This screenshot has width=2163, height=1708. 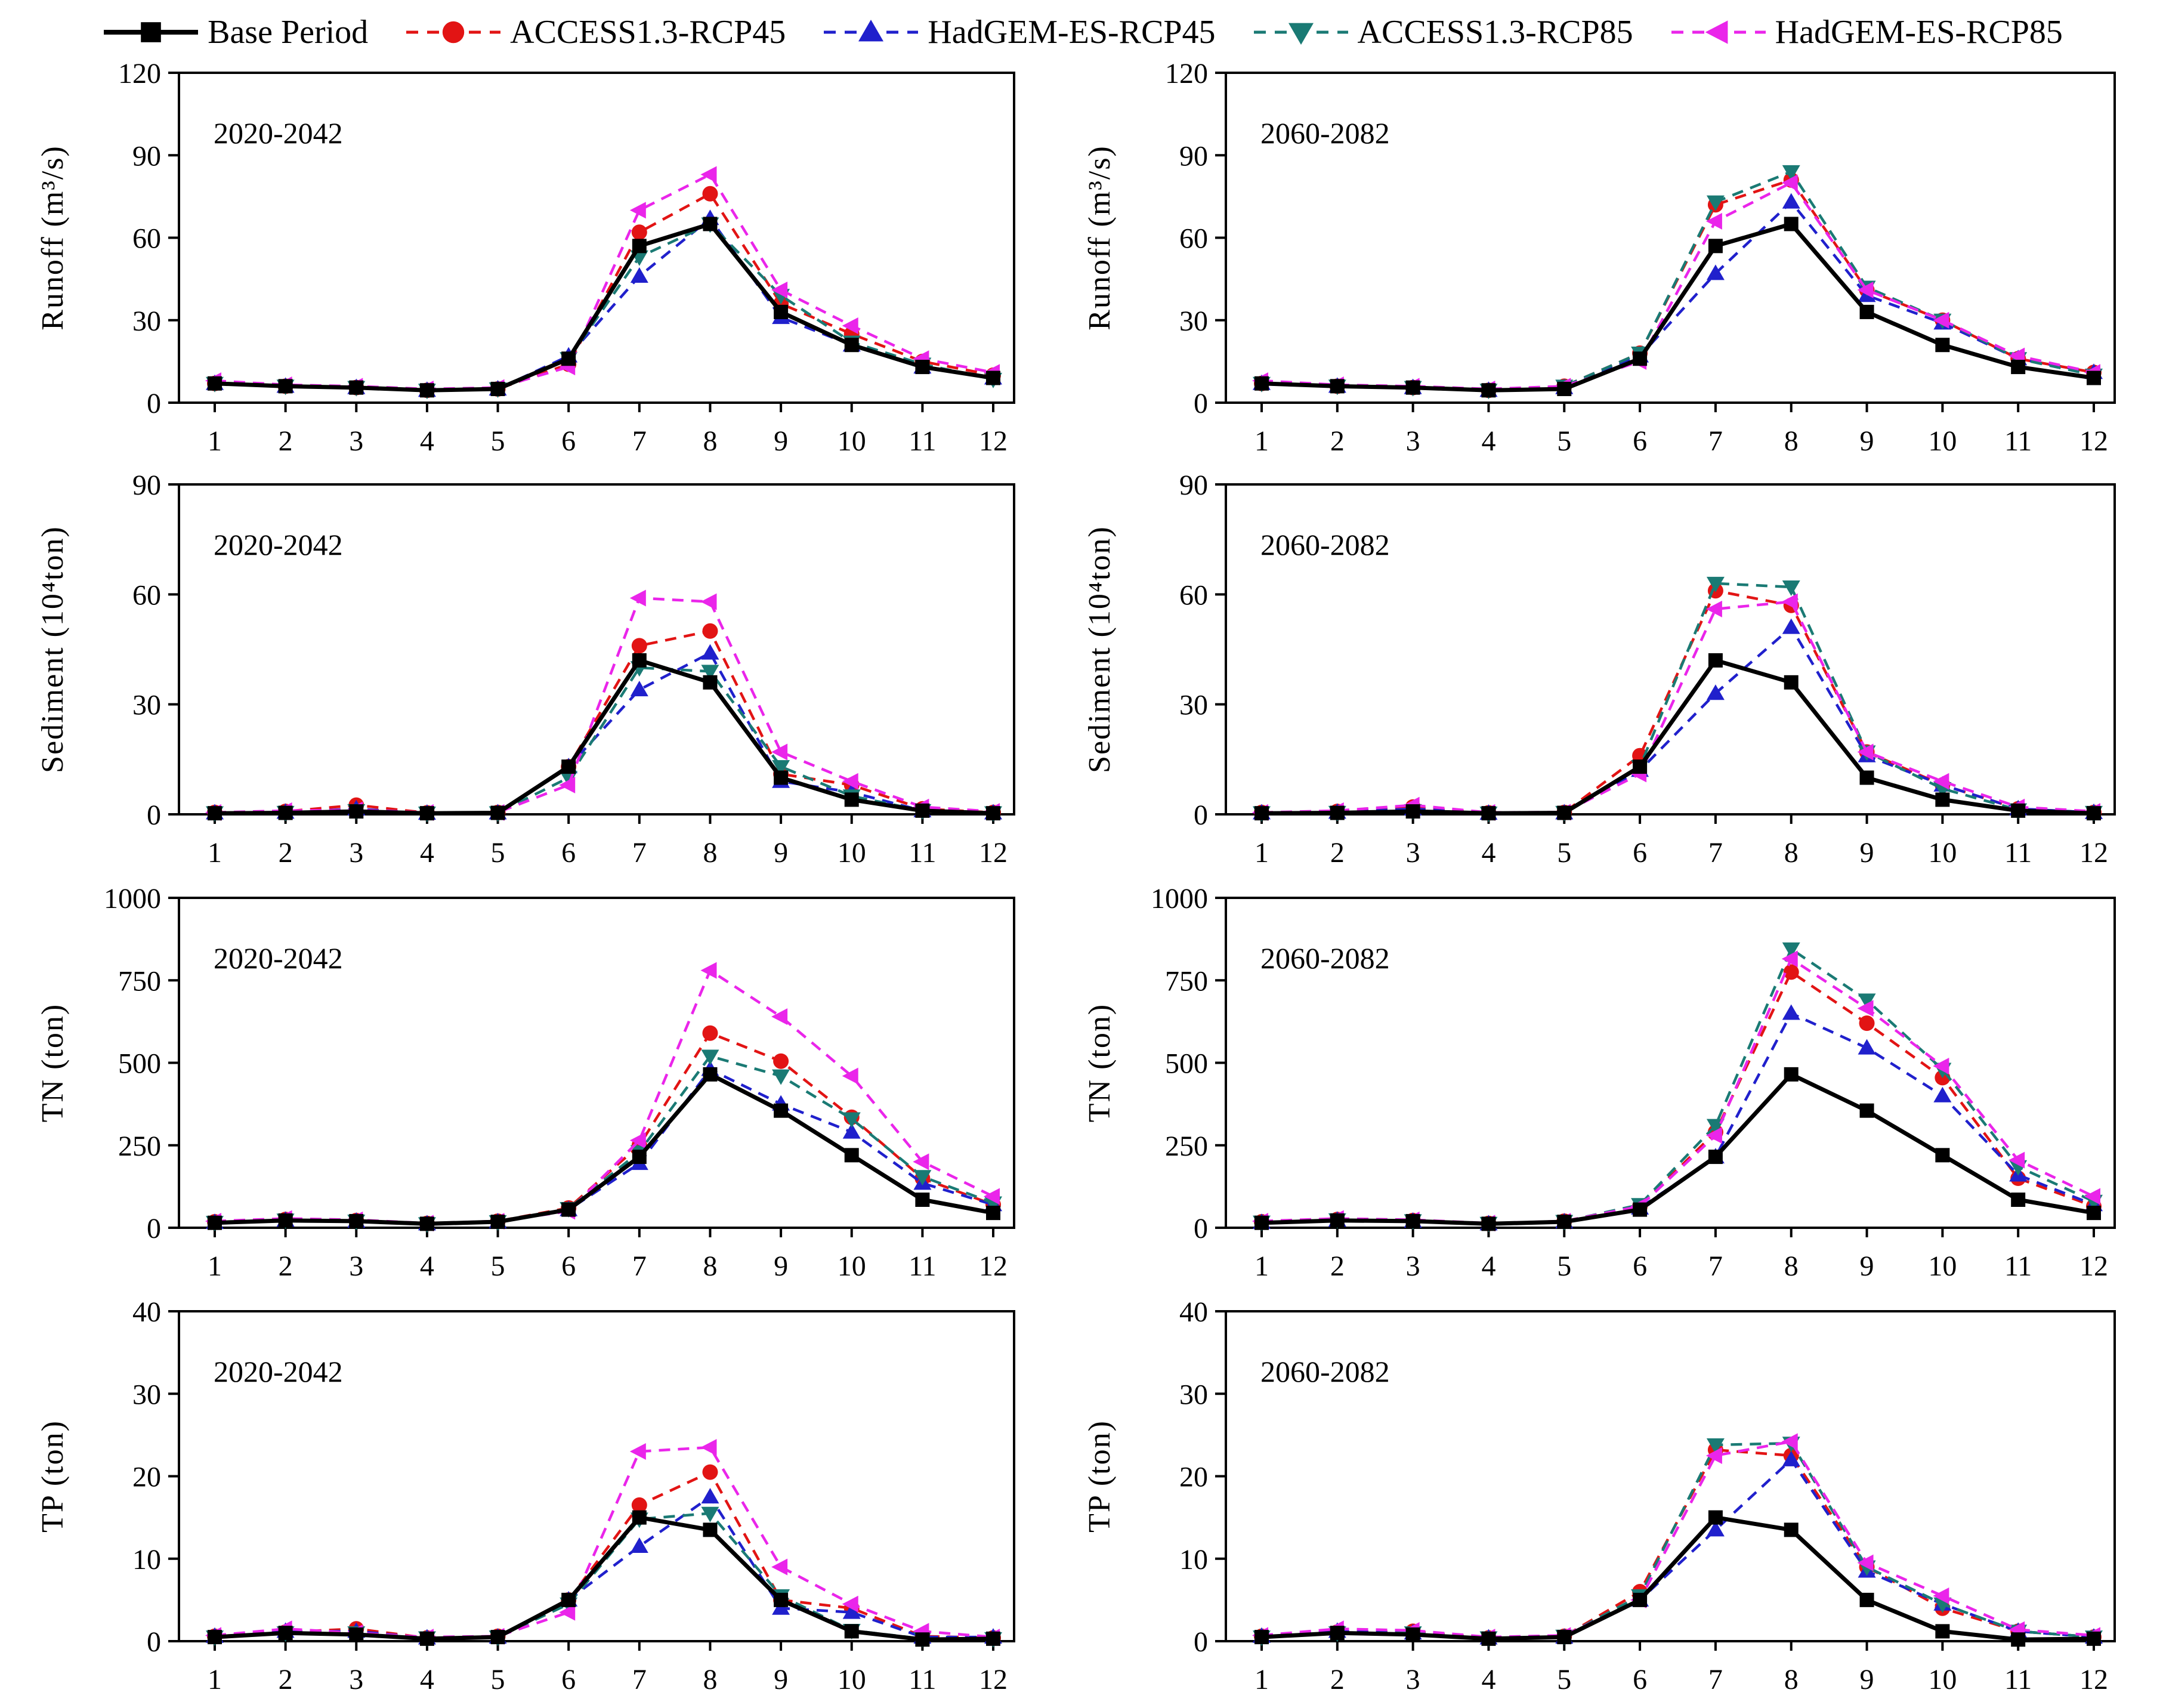 I want to click on legend-item-hadgem-es-rcp45: HadGEM-ES-RCP45, so click(x=1018, y=32).